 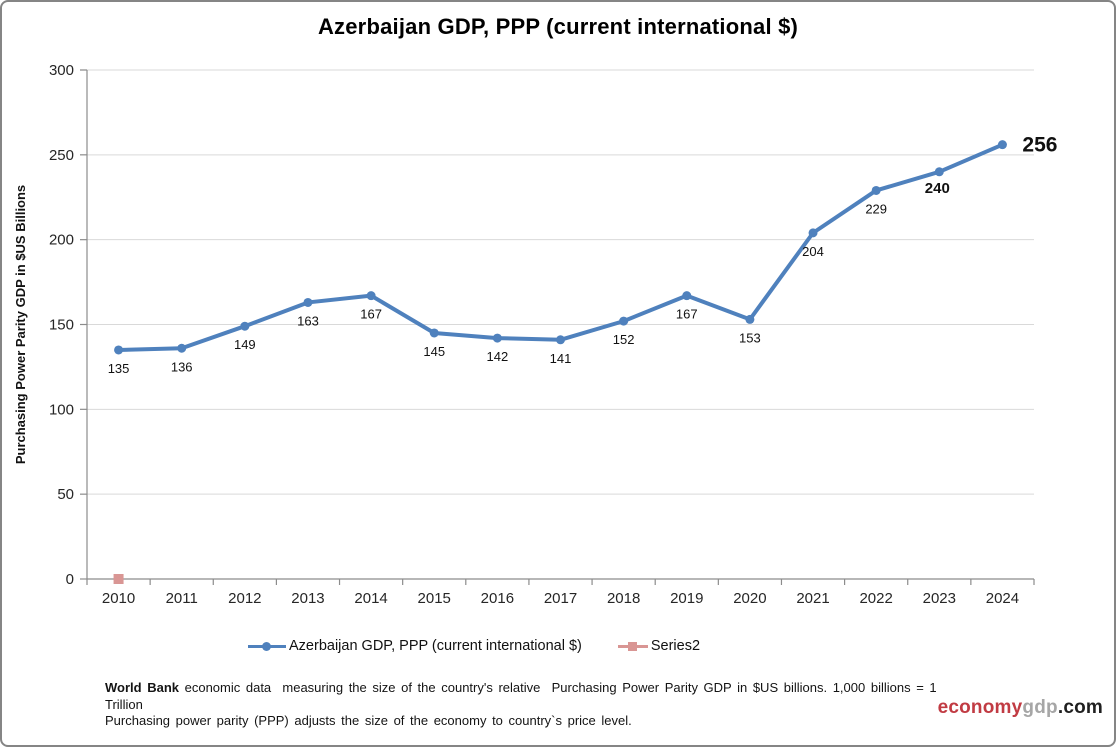 What do you see at coordinates (749, 598) in the screenshot?
I see `x-tick-label-2020: 2020` at bounding box center [749, 598].